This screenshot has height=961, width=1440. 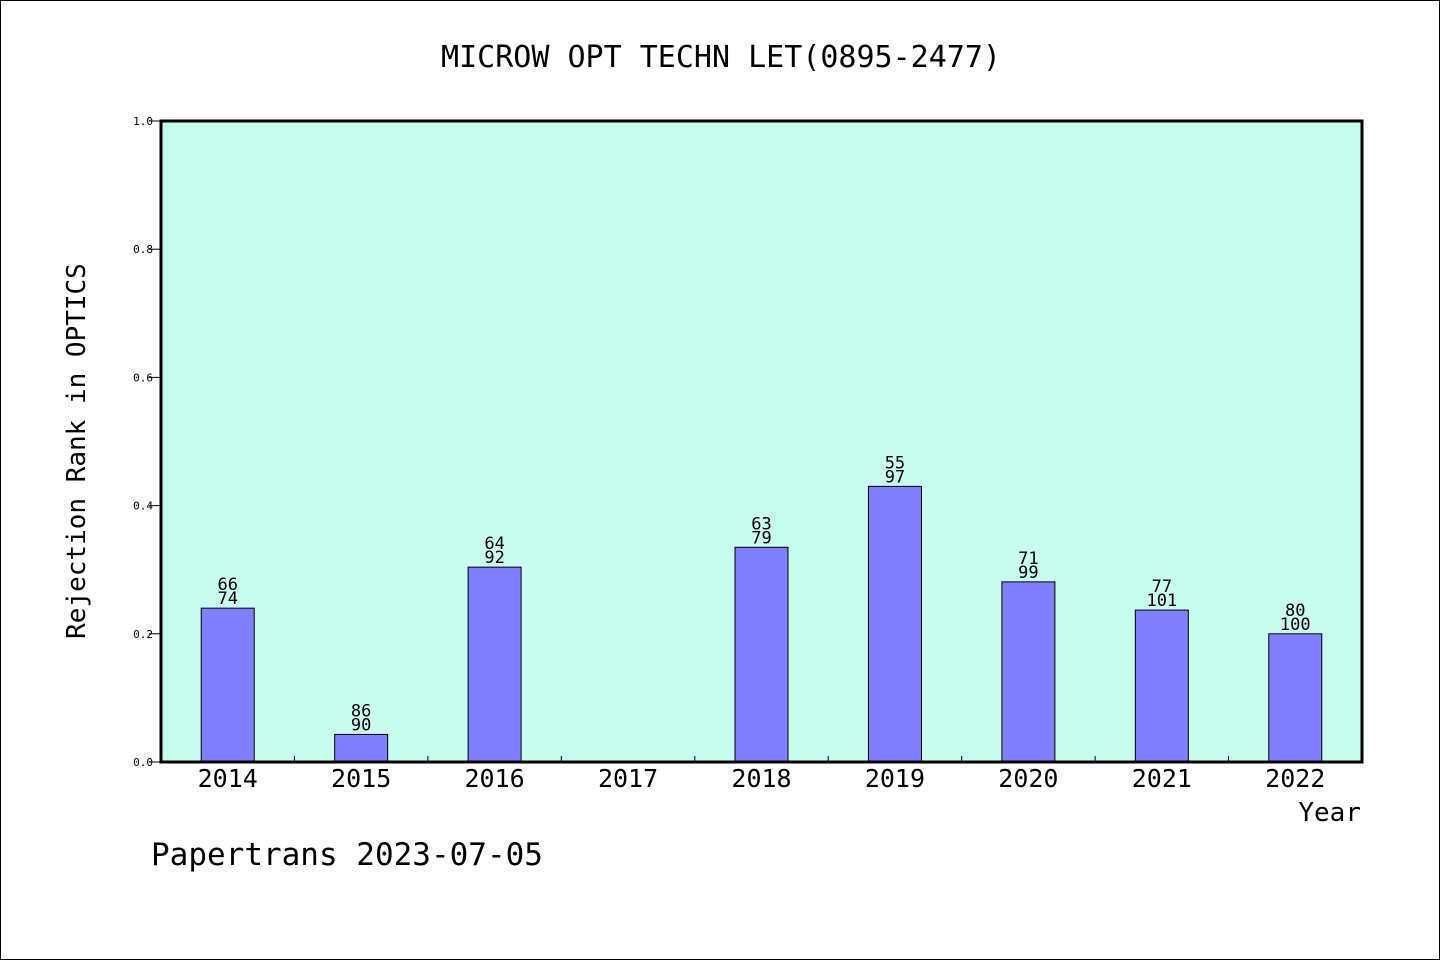 What do you see at coordinates (1028, 573) in the screenshot?
I see `bar-label-bottom-2020: 99` at bounding box center [1028, 573].